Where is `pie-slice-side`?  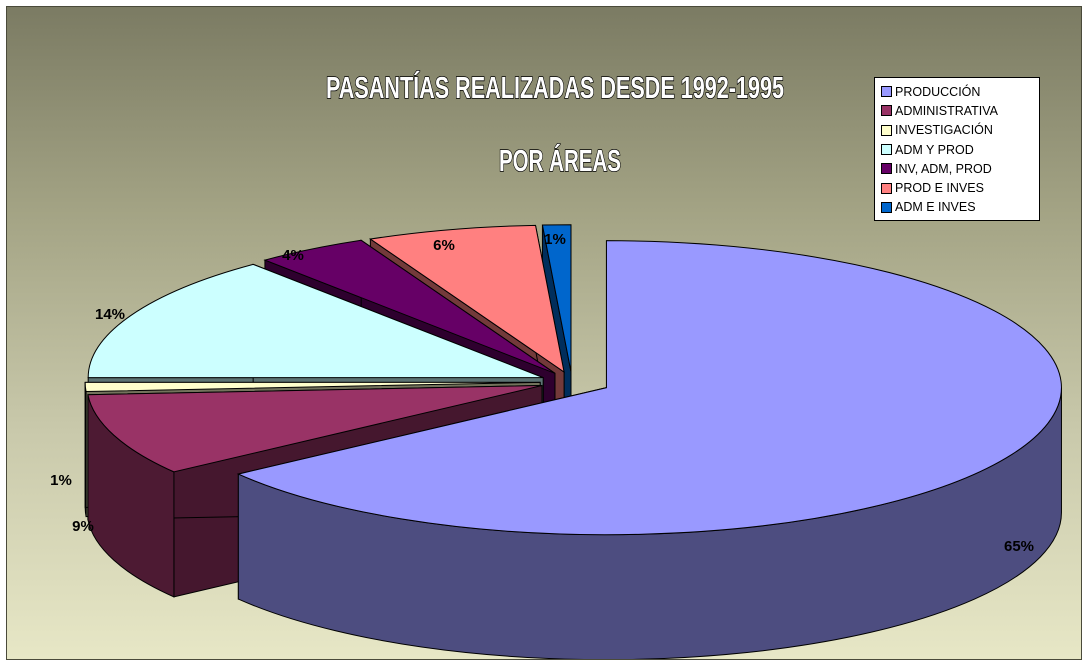 pie-slice-side is located at coordinates (85, 449).